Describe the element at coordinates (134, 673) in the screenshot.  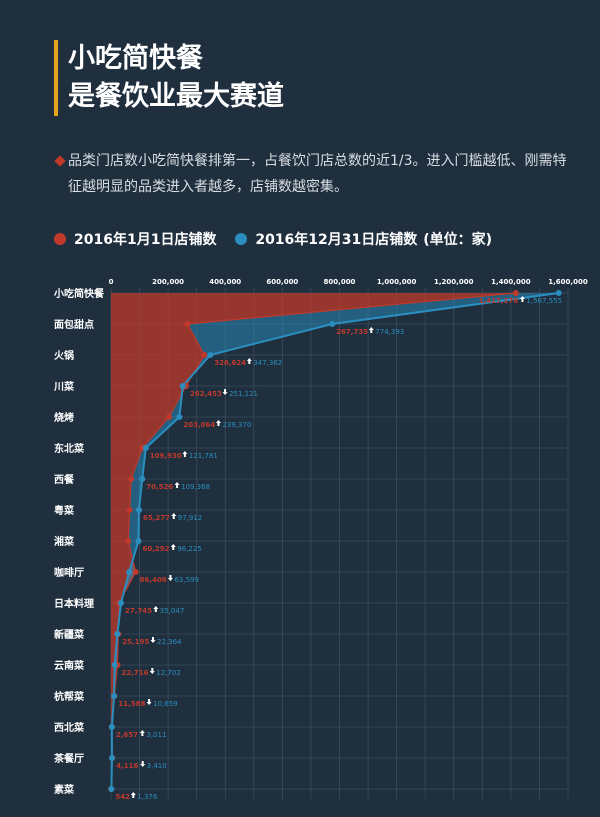
I see `series1-data-label: 22,716` at that location.